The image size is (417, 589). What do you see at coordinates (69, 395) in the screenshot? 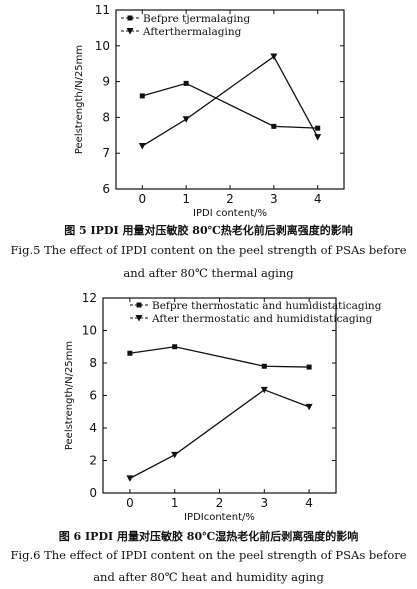
I see `chart2-y-axis-label: Peelstrength/N/25mm` at bounding box center [69, 395].